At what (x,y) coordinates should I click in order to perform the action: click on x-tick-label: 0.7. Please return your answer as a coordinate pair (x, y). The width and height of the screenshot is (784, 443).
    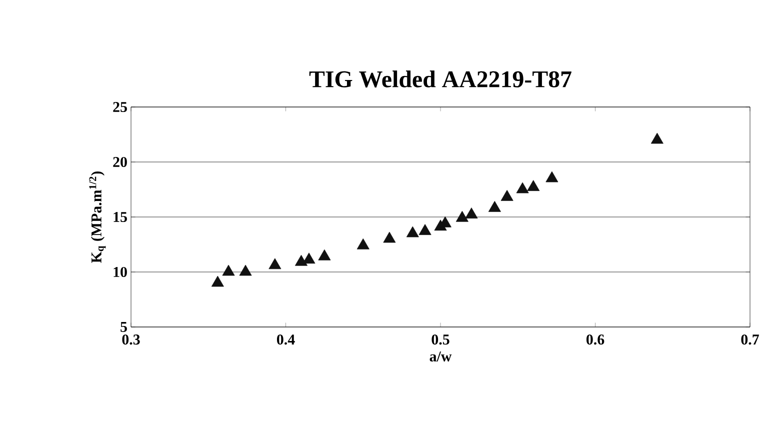
    Looking at the image, I should click on (750, 339).